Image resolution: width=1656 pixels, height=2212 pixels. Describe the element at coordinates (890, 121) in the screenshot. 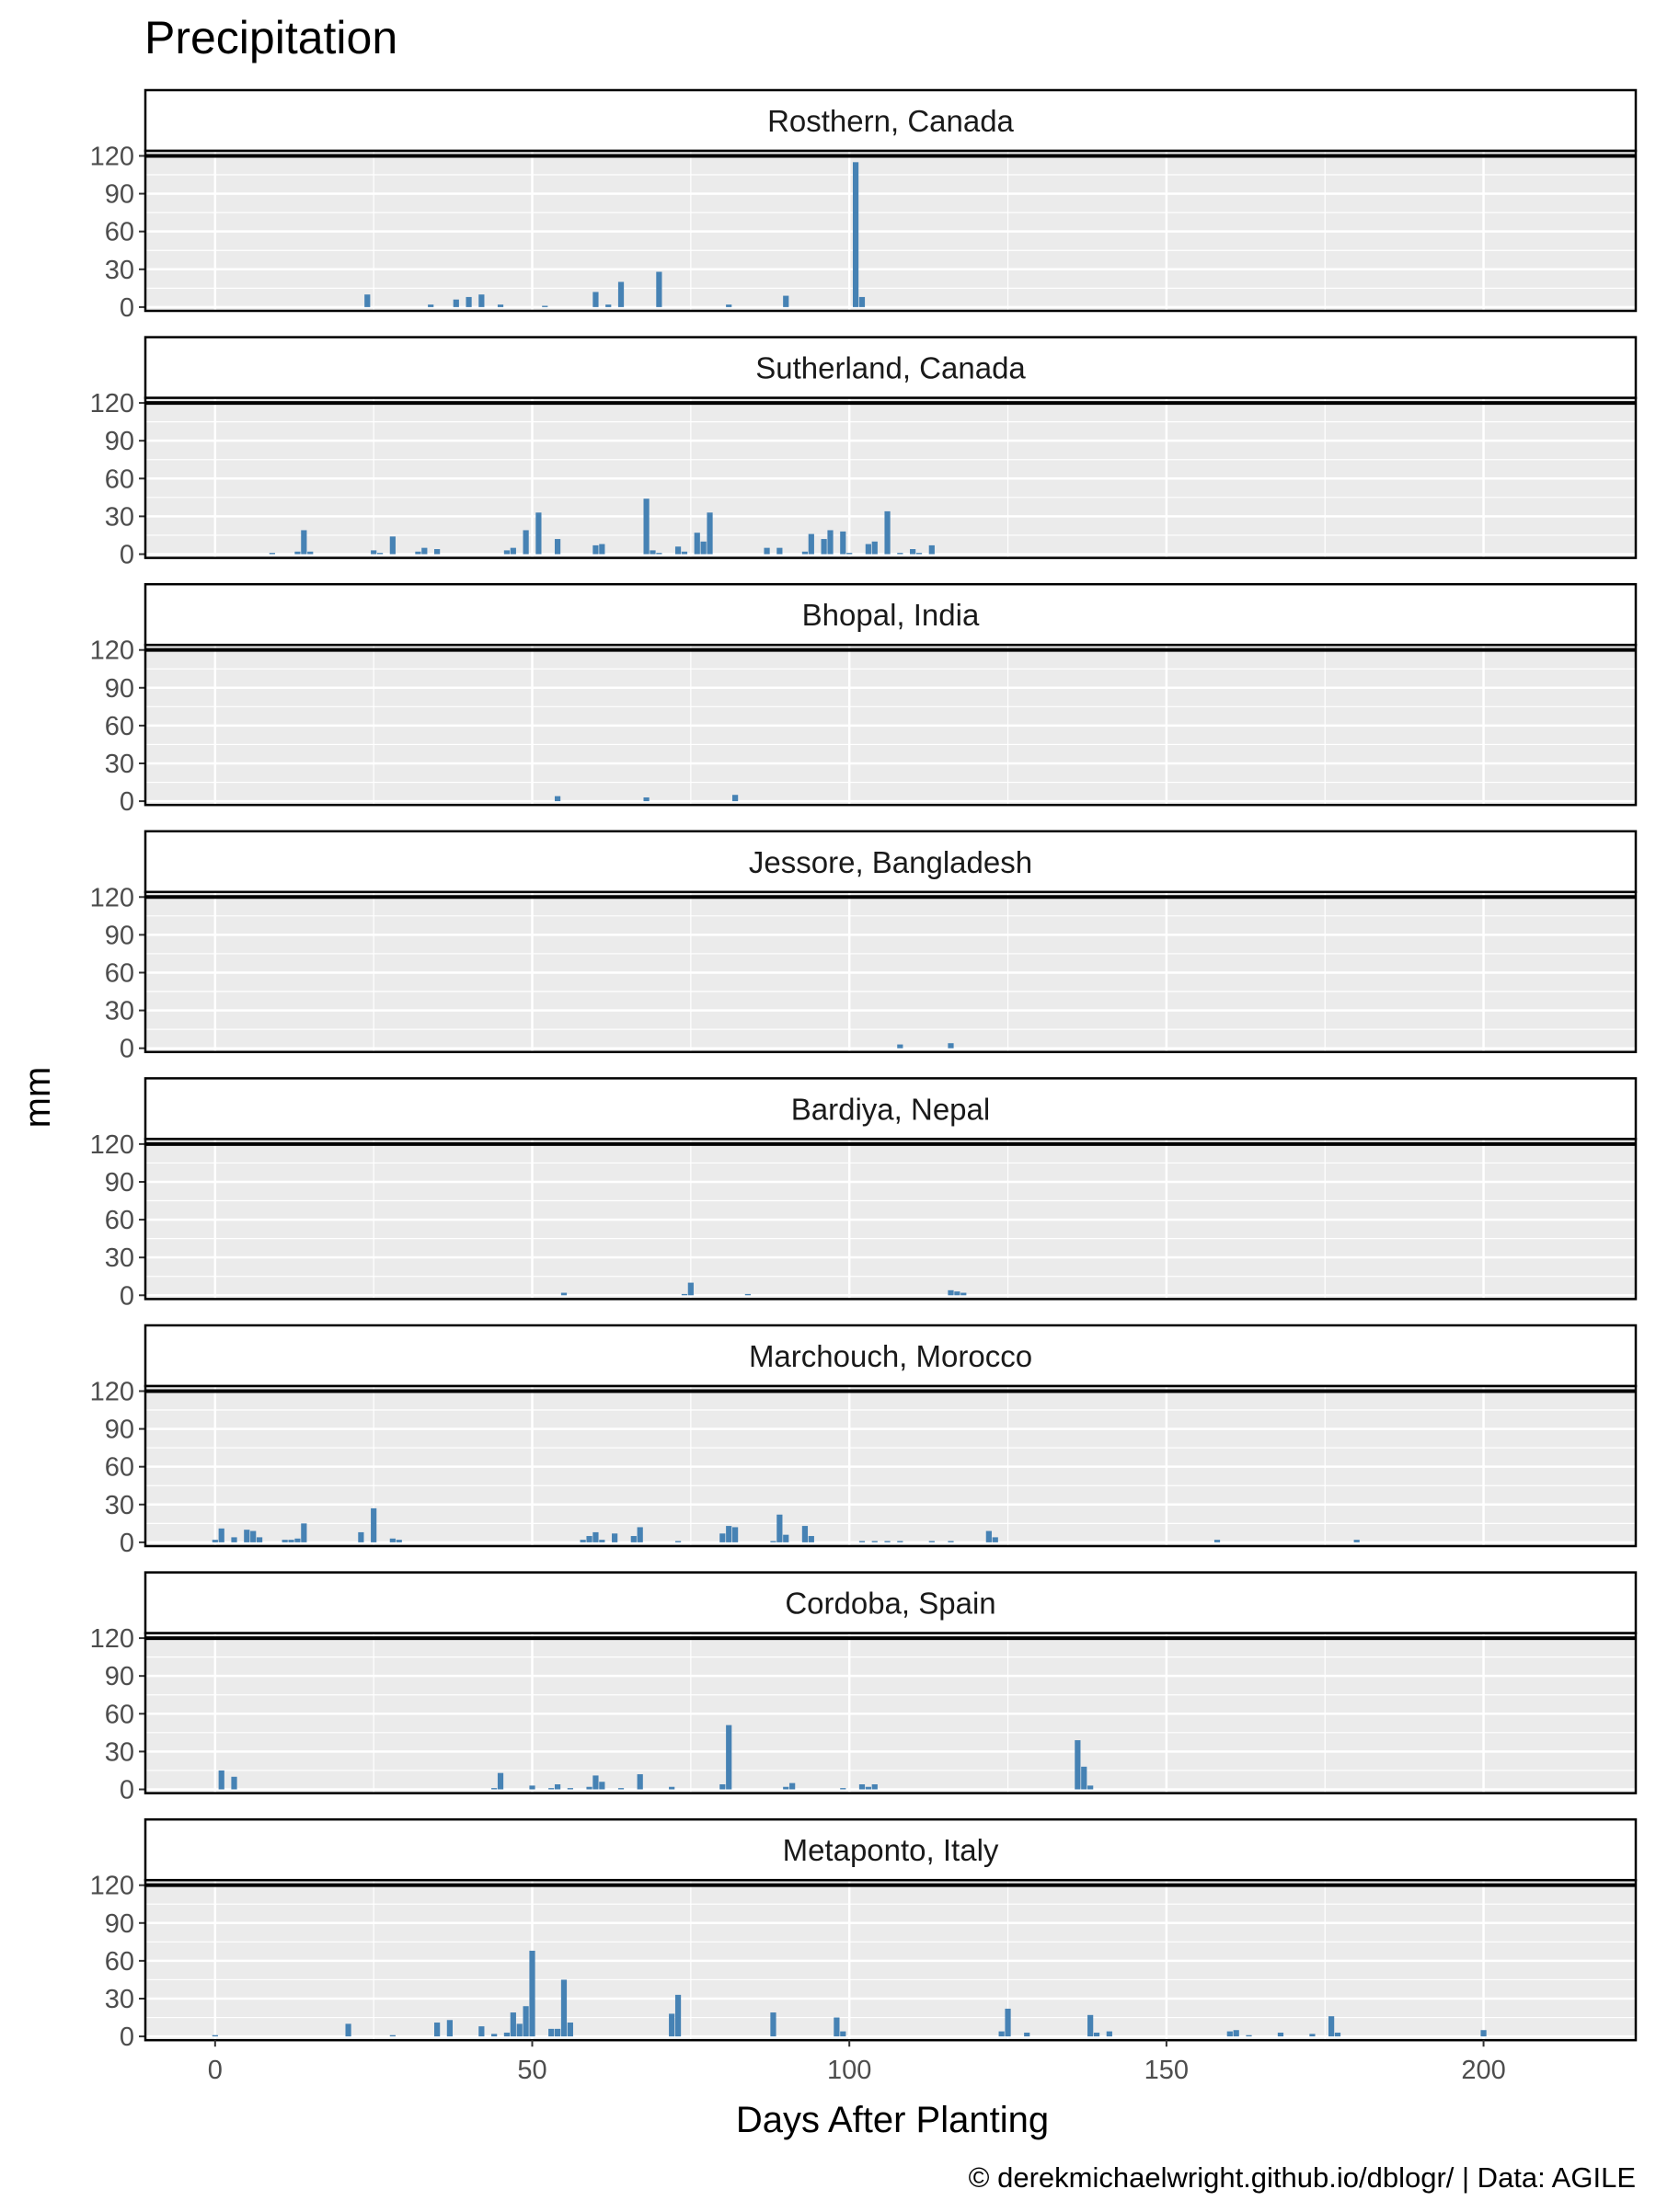

I see `facet-strip-label: Rosthern, Canada` at that location.